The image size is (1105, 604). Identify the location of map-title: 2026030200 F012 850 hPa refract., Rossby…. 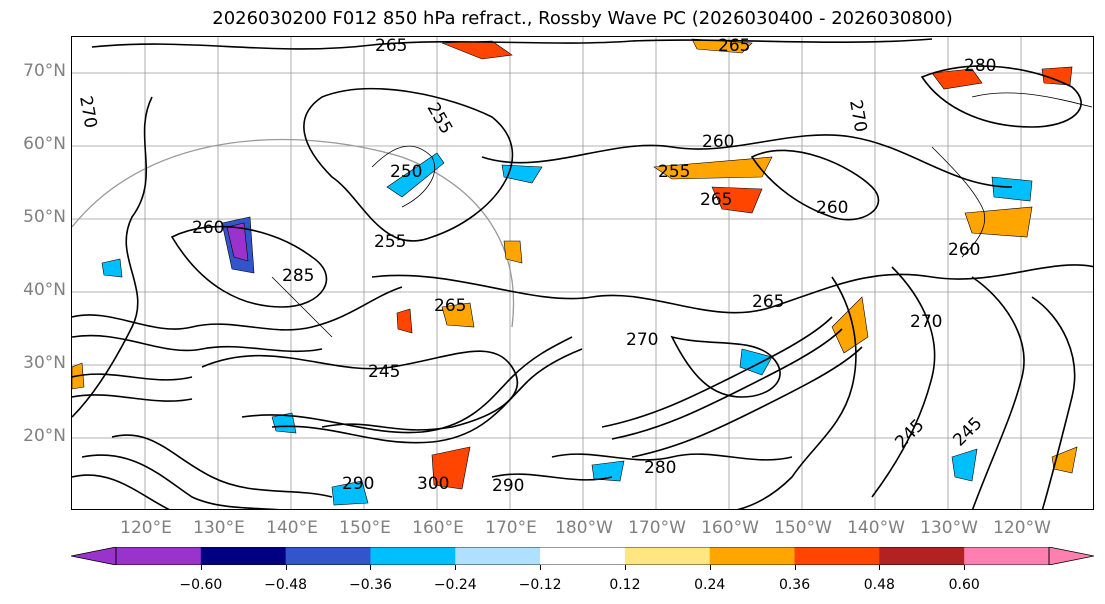
(582, 18).